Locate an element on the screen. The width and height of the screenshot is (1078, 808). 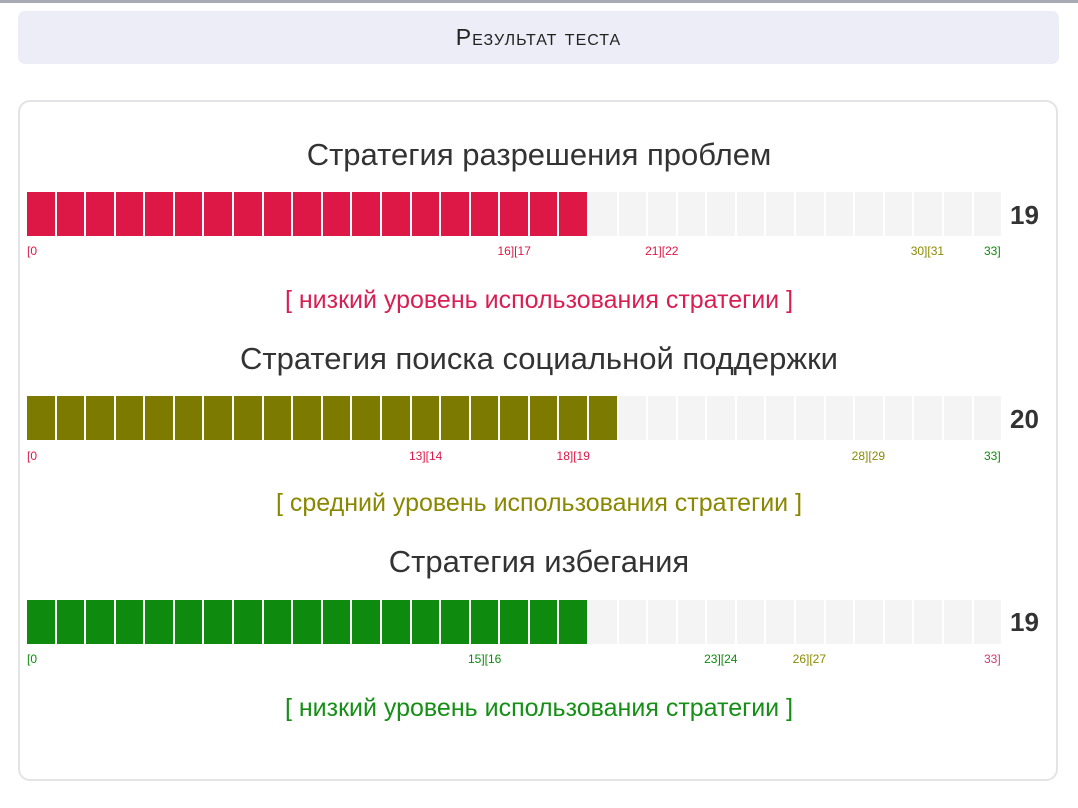
result-header: Результат теста is located at coordinates (538, 37).